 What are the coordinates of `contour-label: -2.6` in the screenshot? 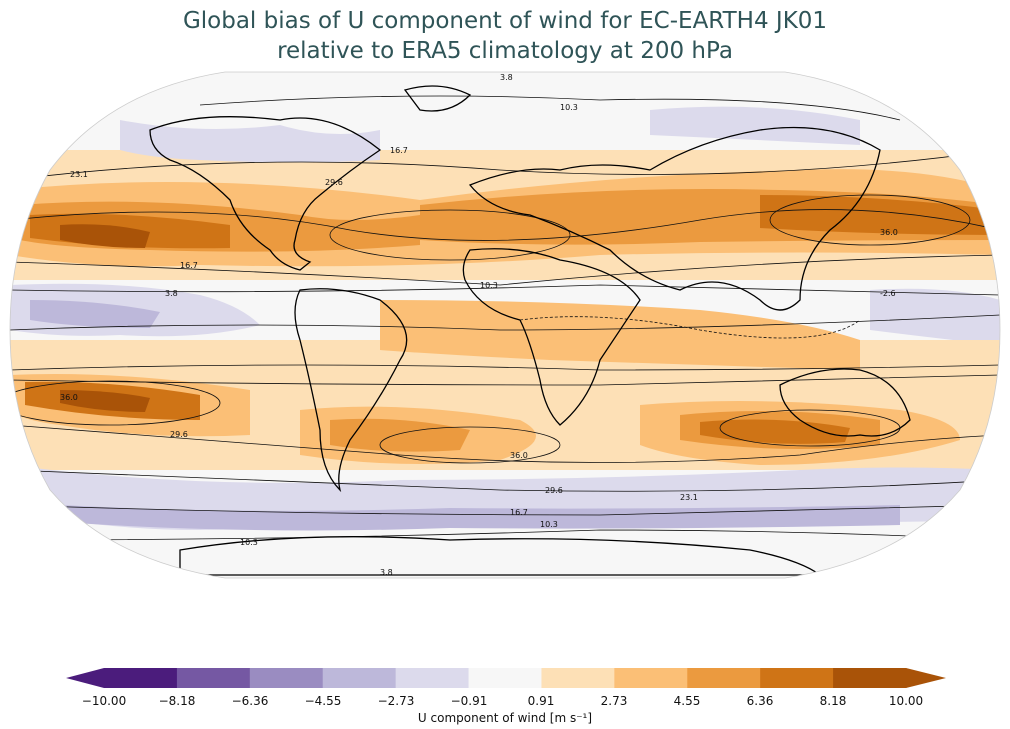 It's located at (888, 293).